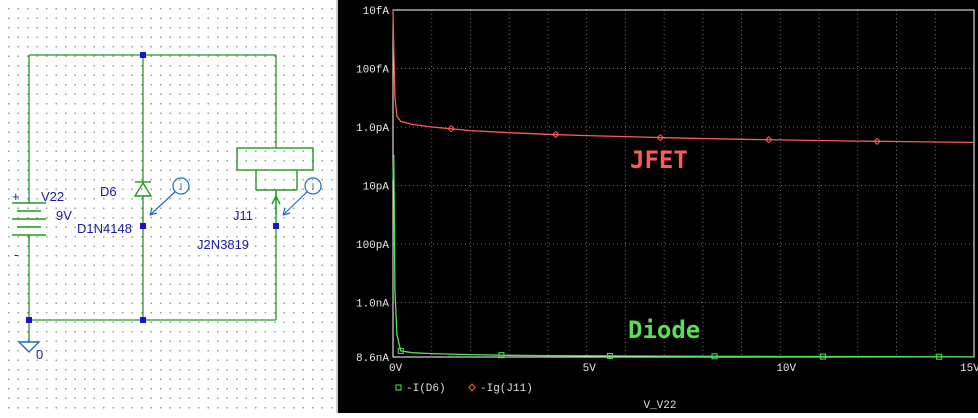 Image resolution: width=978 pixels, height=418 pixels. Describe the element at coordinates (376, 188) in the screenshot. I see `y-tick-label: 10pA` at that location.